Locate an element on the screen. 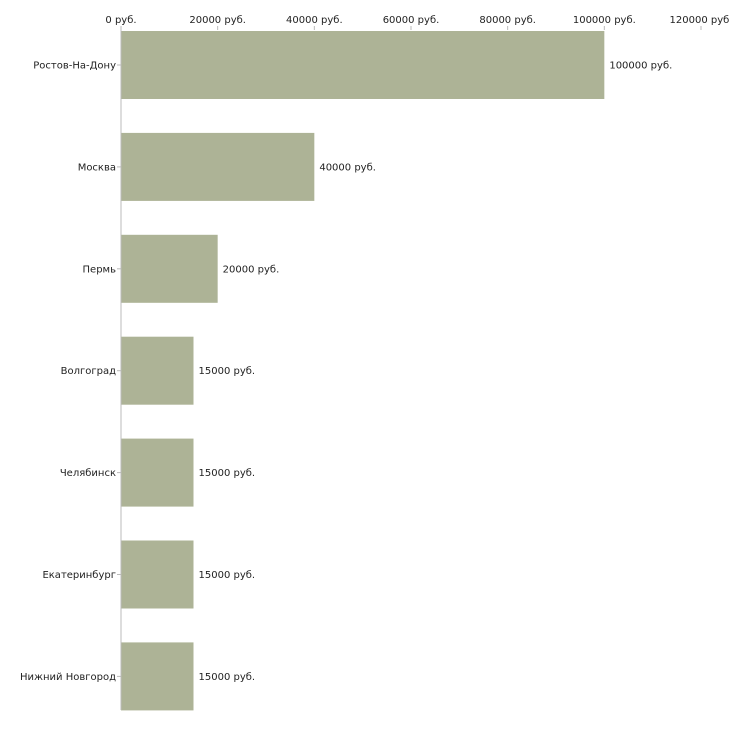 The height and width of the screenshot is (730, 730). category-label: Москва is located at coordinates (97, 167).